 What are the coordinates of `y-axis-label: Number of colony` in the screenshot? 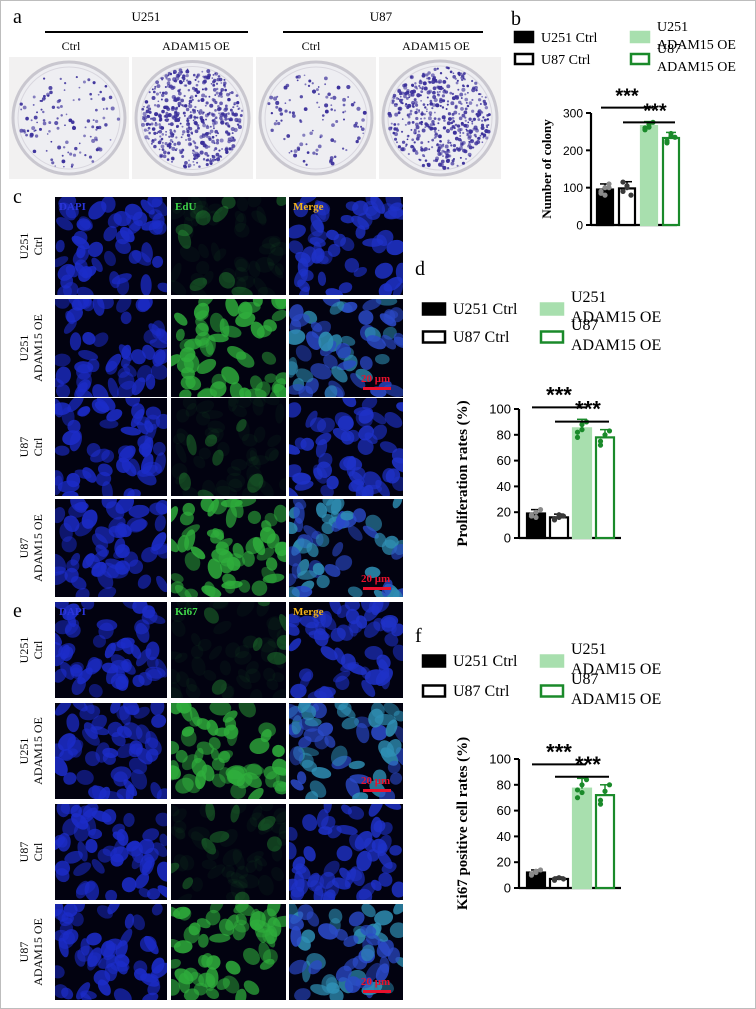 It's located at (546, 169).